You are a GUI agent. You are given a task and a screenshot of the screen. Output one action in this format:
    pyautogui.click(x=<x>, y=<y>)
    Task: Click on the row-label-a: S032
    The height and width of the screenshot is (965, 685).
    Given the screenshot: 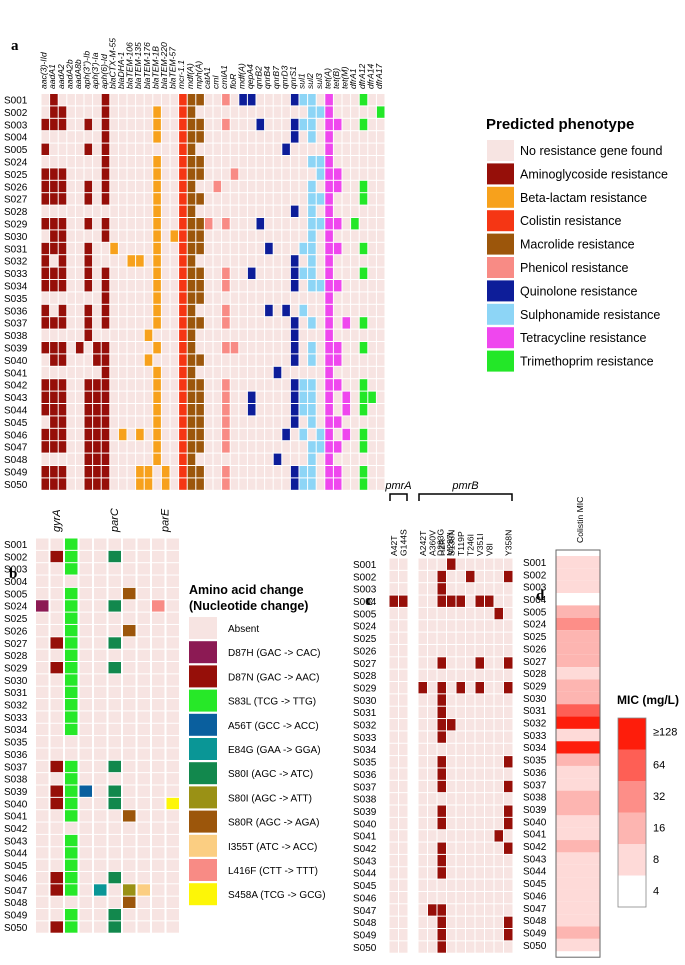 What is the action you would take?
    pyautogui.click(x=16, y=262)
    